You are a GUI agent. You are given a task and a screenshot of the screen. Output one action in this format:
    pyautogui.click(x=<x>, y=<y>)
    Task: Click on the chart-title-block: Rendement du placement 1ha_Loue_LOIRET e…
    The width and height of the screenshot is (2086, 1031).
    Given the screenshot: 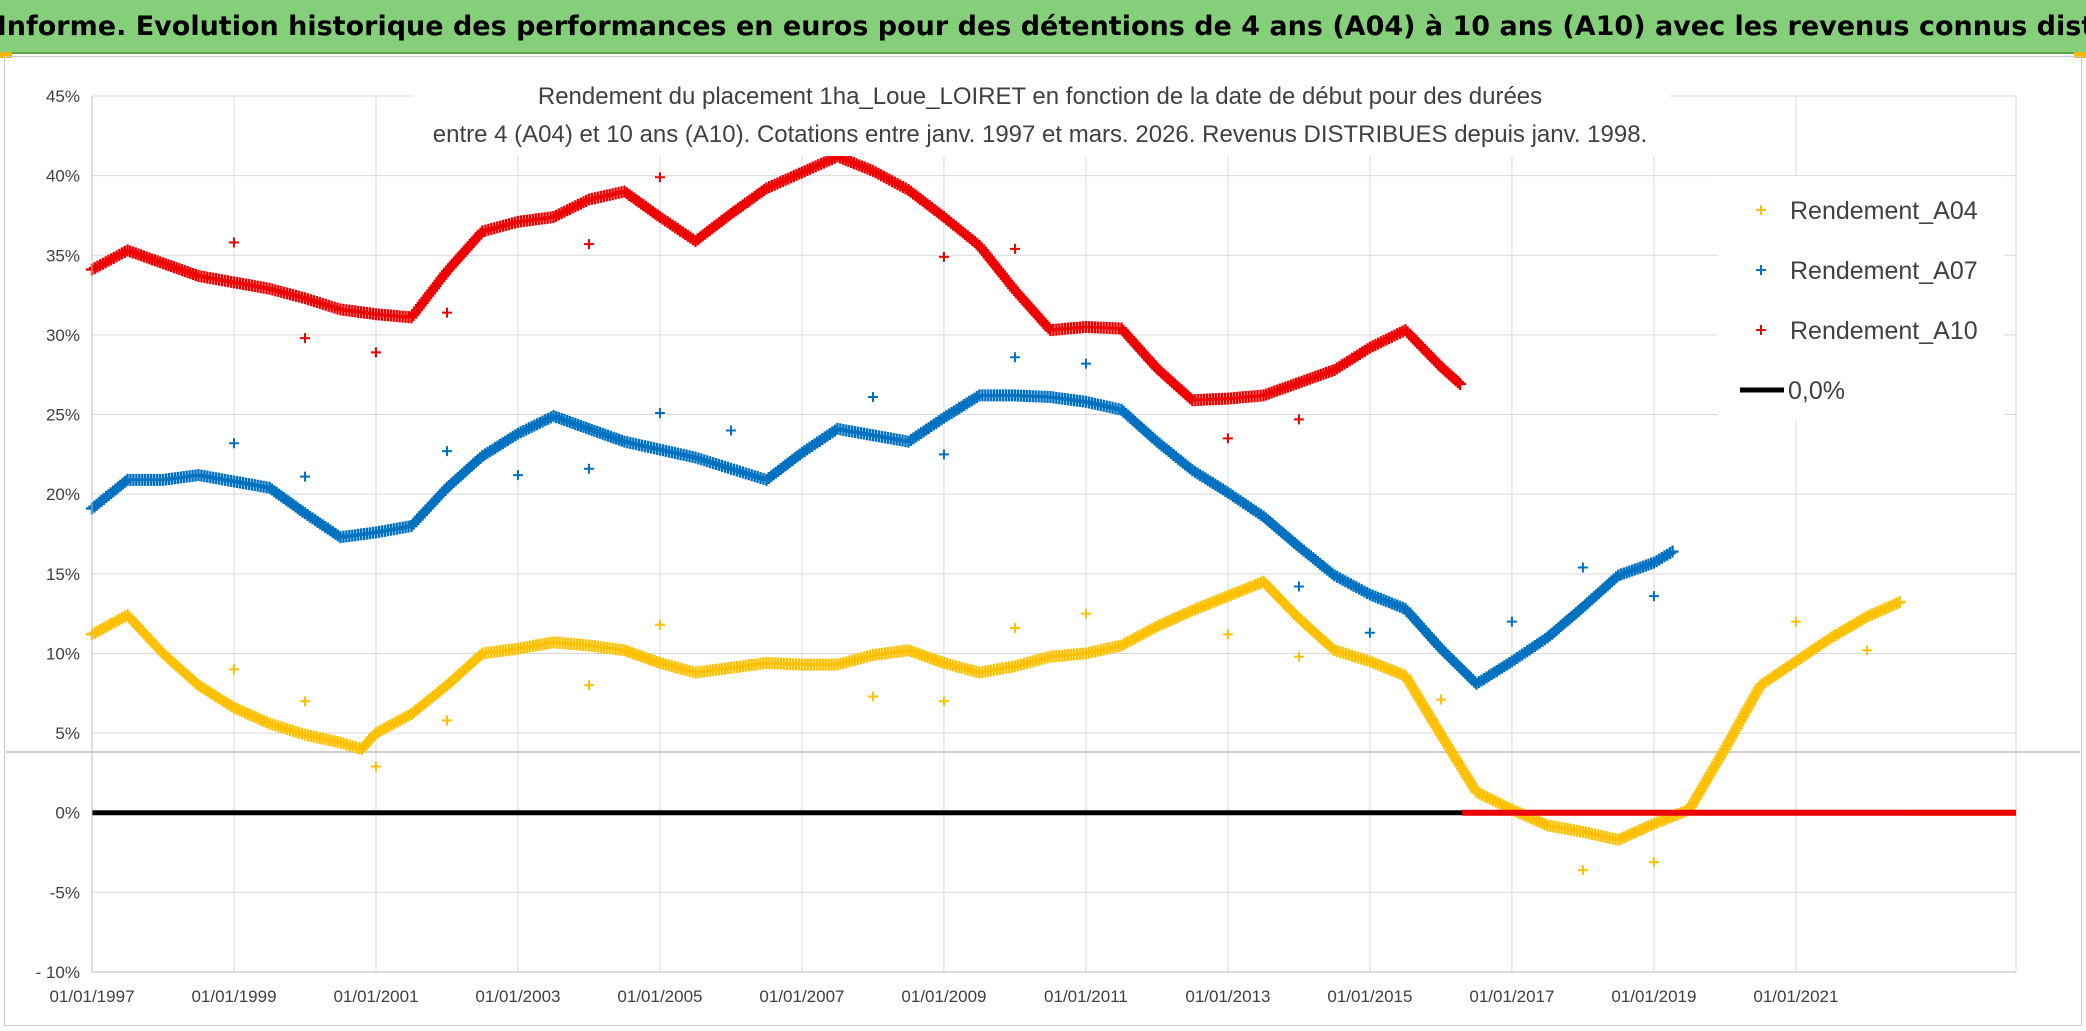 What is the action you would take?
    pyautogui.click(x=1042, y=116)
    